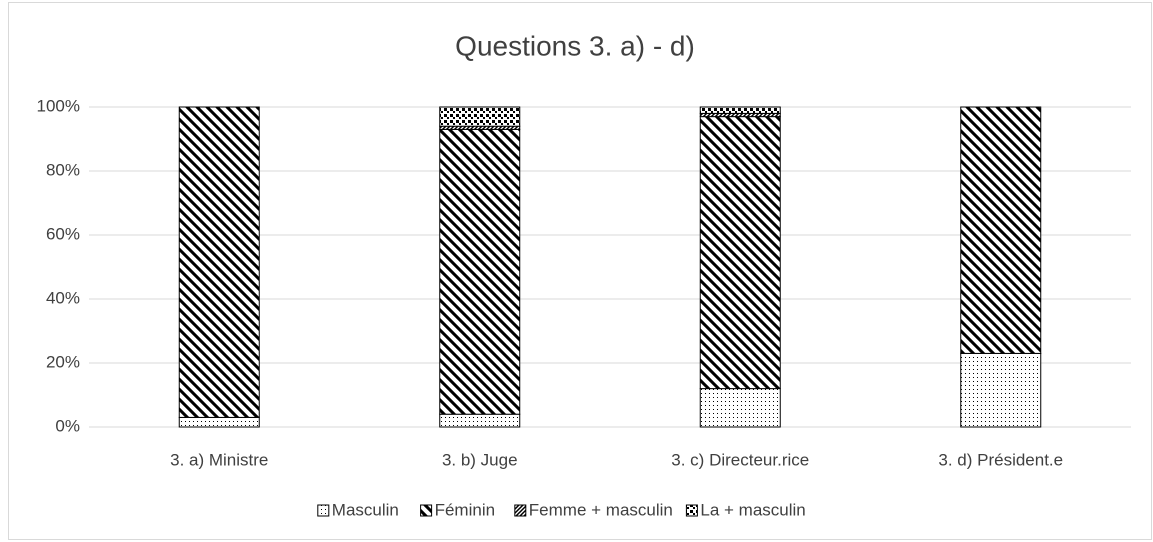 The width and height of the screenshot is (1153, 542). What do you see at coordinates (365, 509) in the screenshot?
I see `legend-label: Masculin` at bounding box center [365, 509].